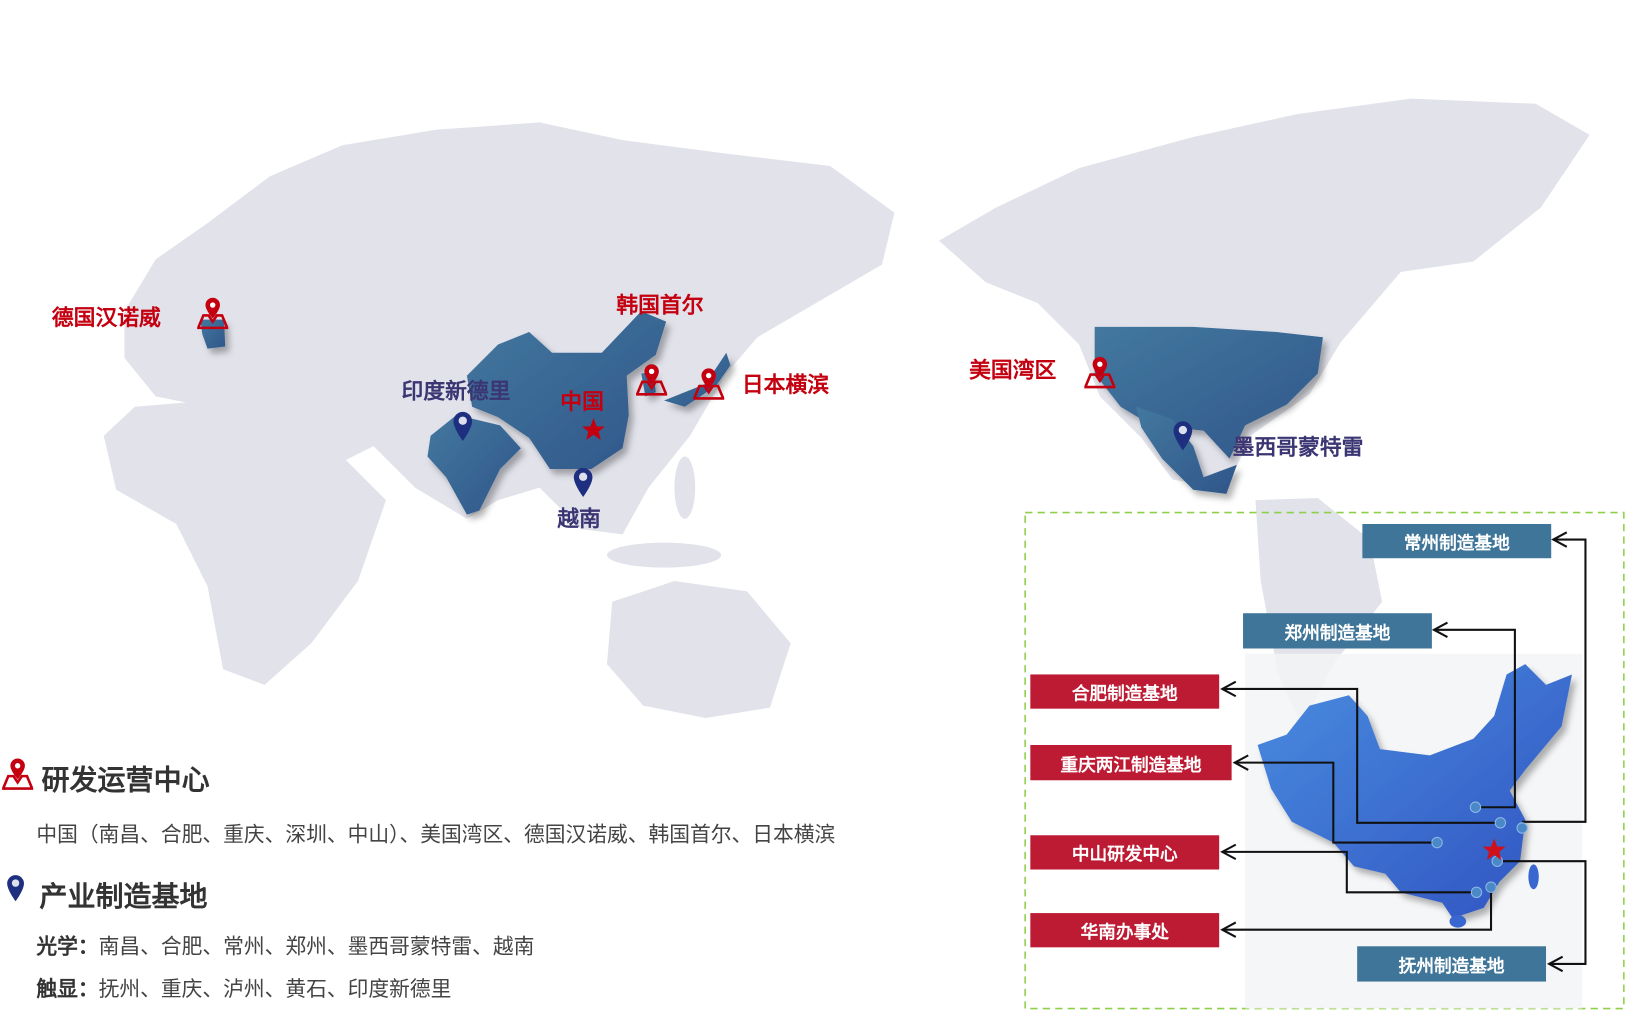  What do you see at coordinates (1494, 849) in the screenshot?
I see `star-icon-nanchang` at bounding box center [1494, 849].